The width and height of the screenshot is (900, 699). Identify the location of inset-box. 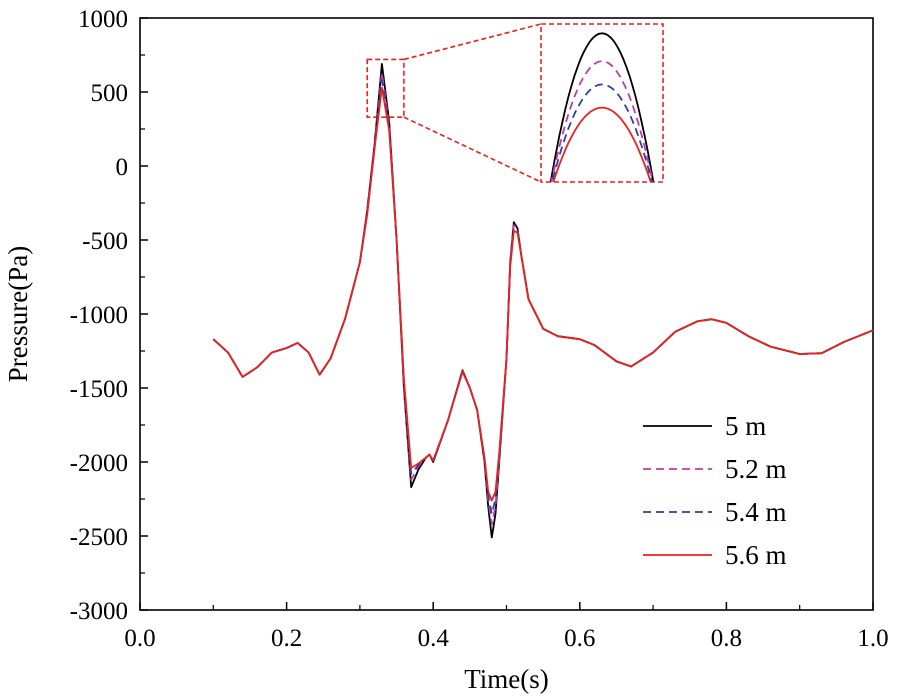
(602, 103).